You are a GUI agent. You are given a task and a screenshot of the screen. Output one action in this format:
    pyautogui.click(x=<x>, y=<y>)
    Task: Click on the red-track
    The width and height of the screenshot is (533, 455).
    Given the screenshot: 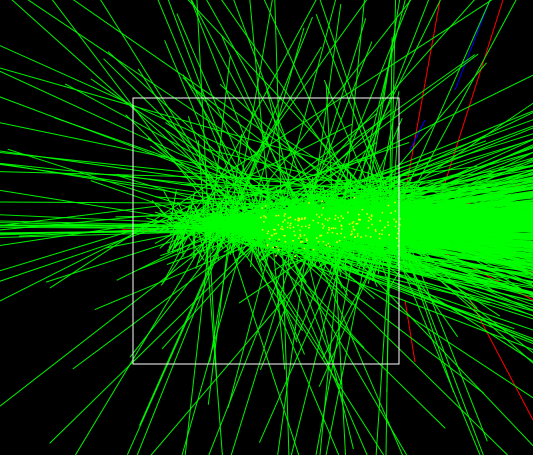 What is the action you would take?
    pyautogui.click(x=410, y=331)
    